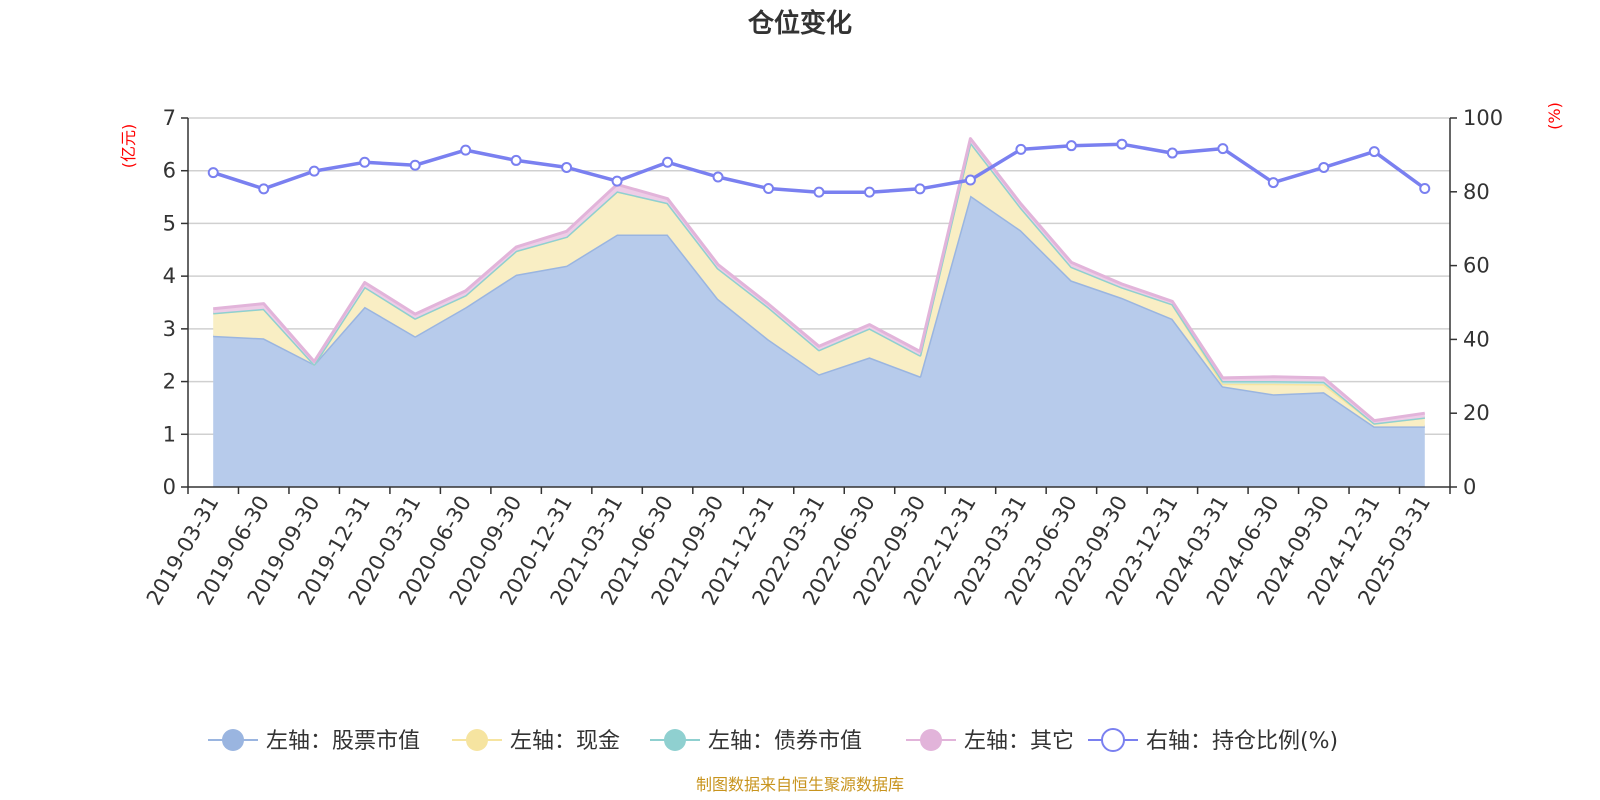 The width and height of the screenshot is (1600, 800). What do you see at coordinates (1476, 339) in the screenshot?
I see `right-tick-label-2: 40` at bounding box center [1476, 339].